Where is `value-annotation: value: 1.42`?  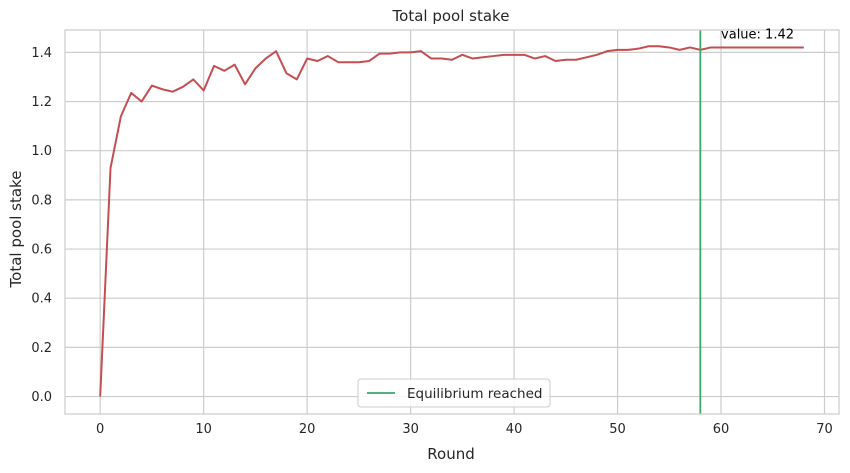
value-annotation: value: 1.42 is located at coordinates (757, 34).